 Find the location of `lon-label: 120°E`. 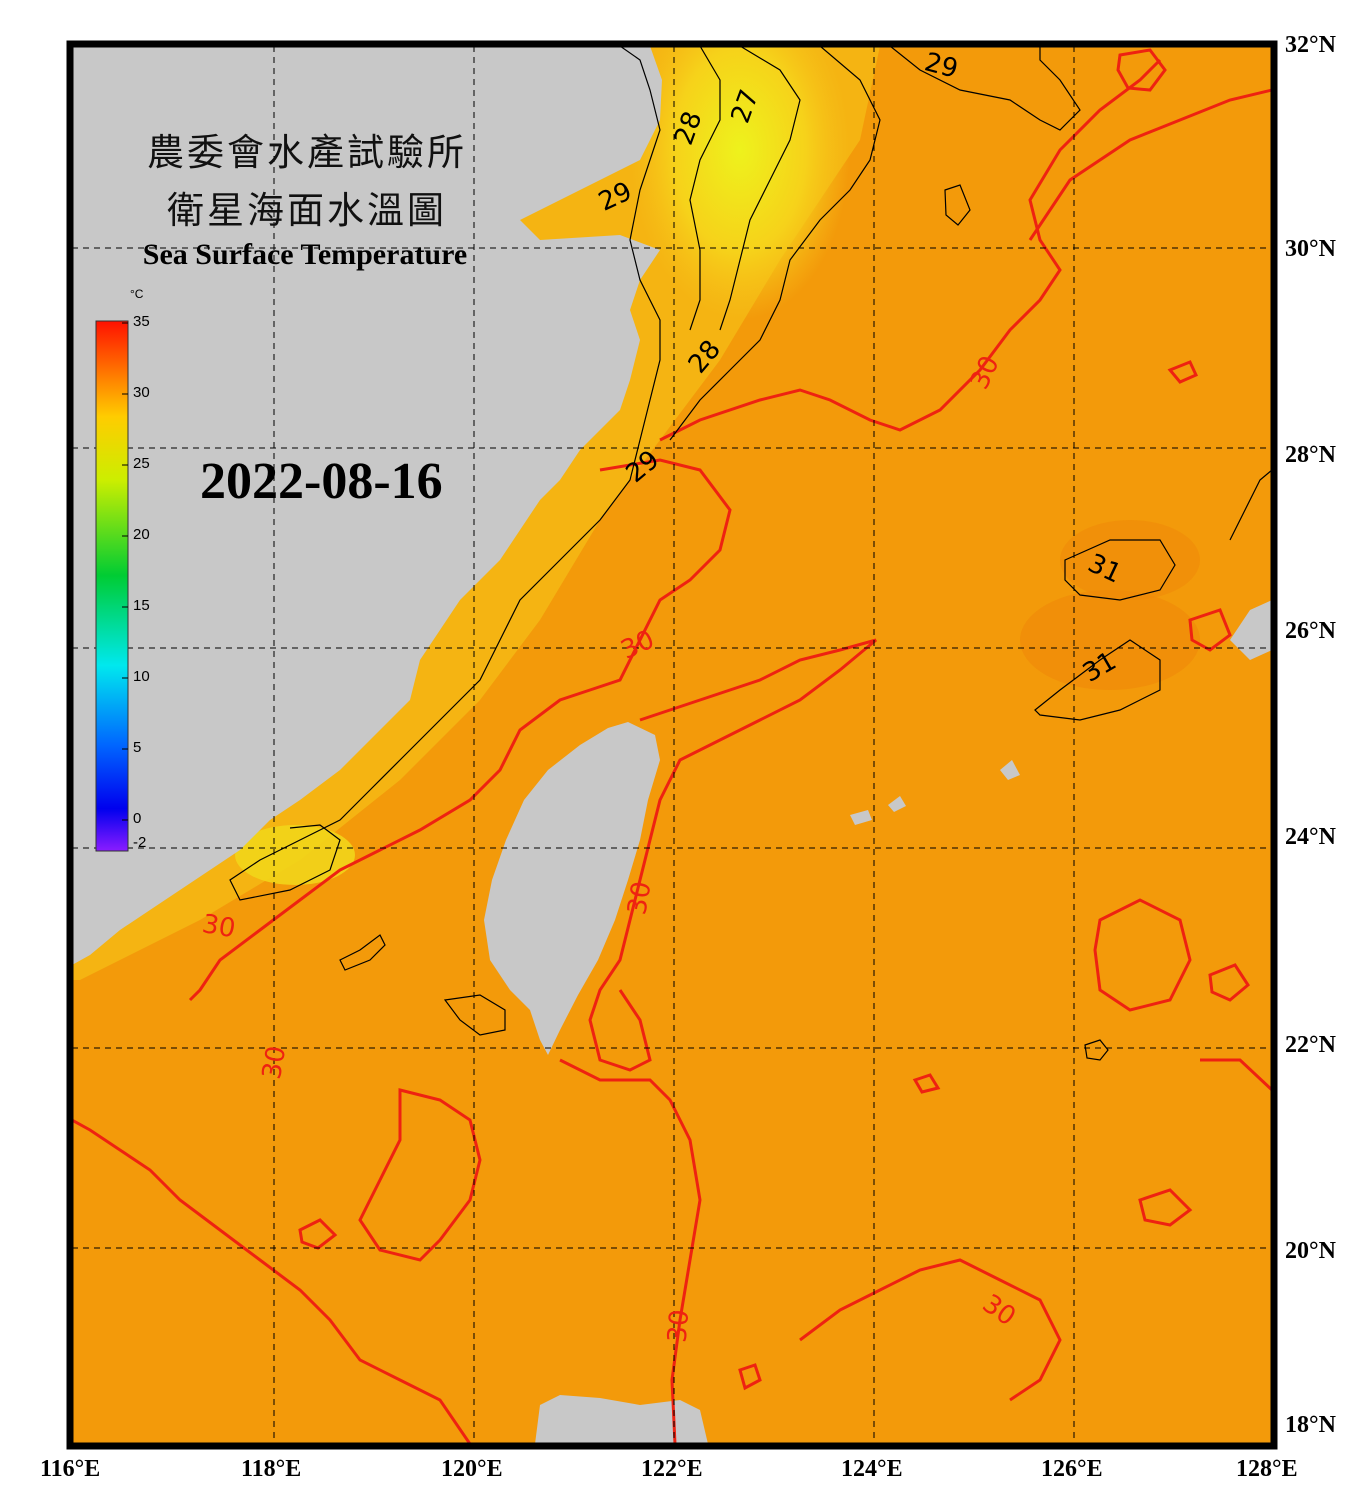

lon-label: 120°E is located at coordinates (472, 1469).